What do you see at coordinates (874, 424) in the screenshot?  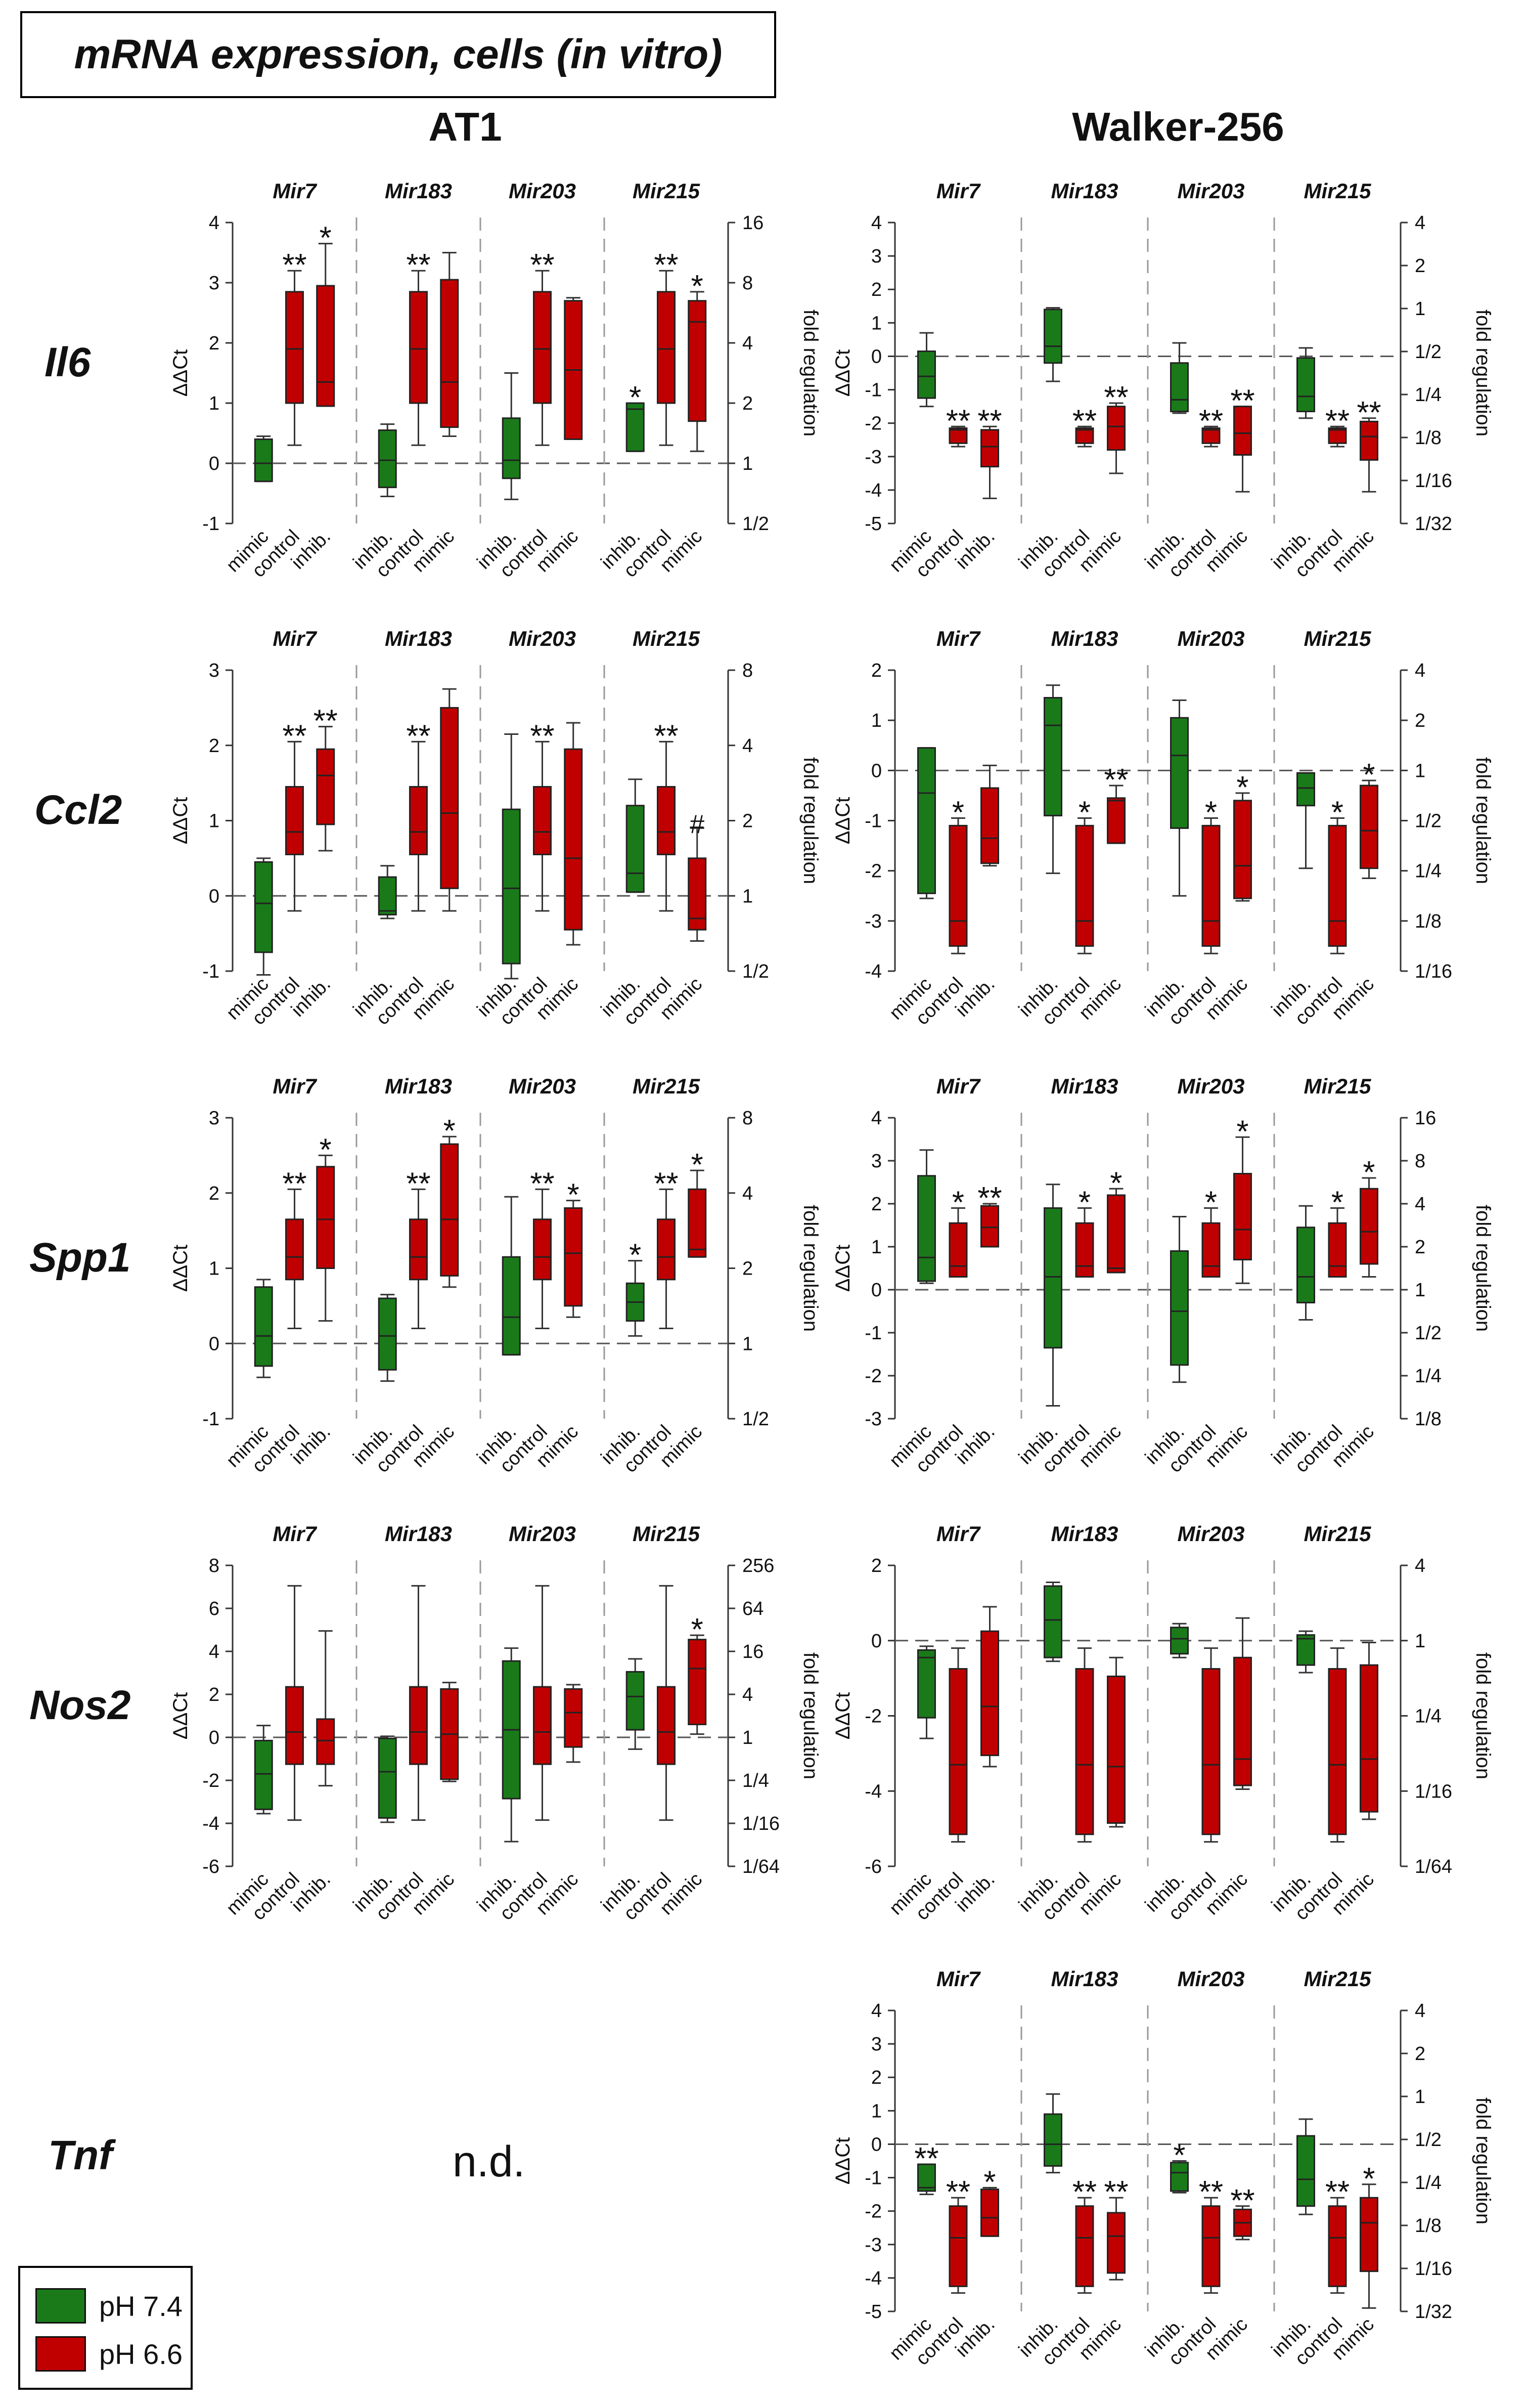 I see `panel1-left-tick-label: -2` at bounding box center [874, 424].